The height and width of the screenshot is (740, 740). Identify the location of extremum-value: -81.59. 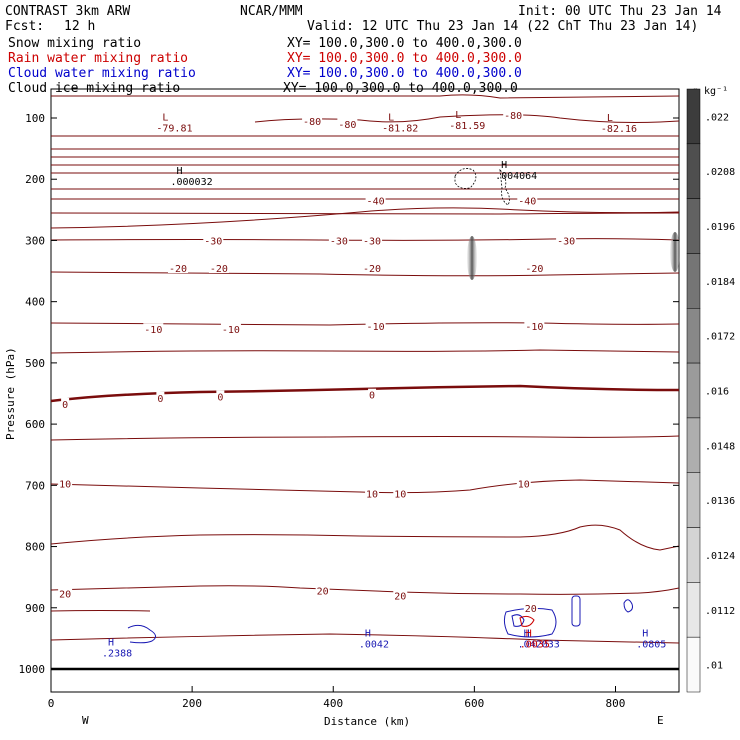
(467, 126).